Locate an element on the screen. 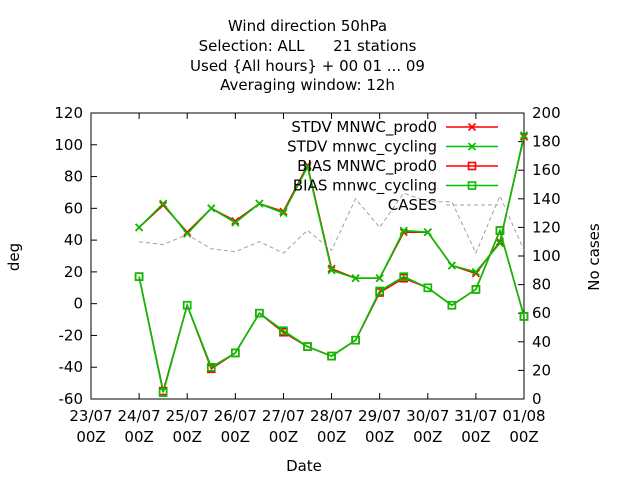 The width and height of the screenshot is (640, 480). y2-tick-label: 40 is located at coordinates (541, 342).